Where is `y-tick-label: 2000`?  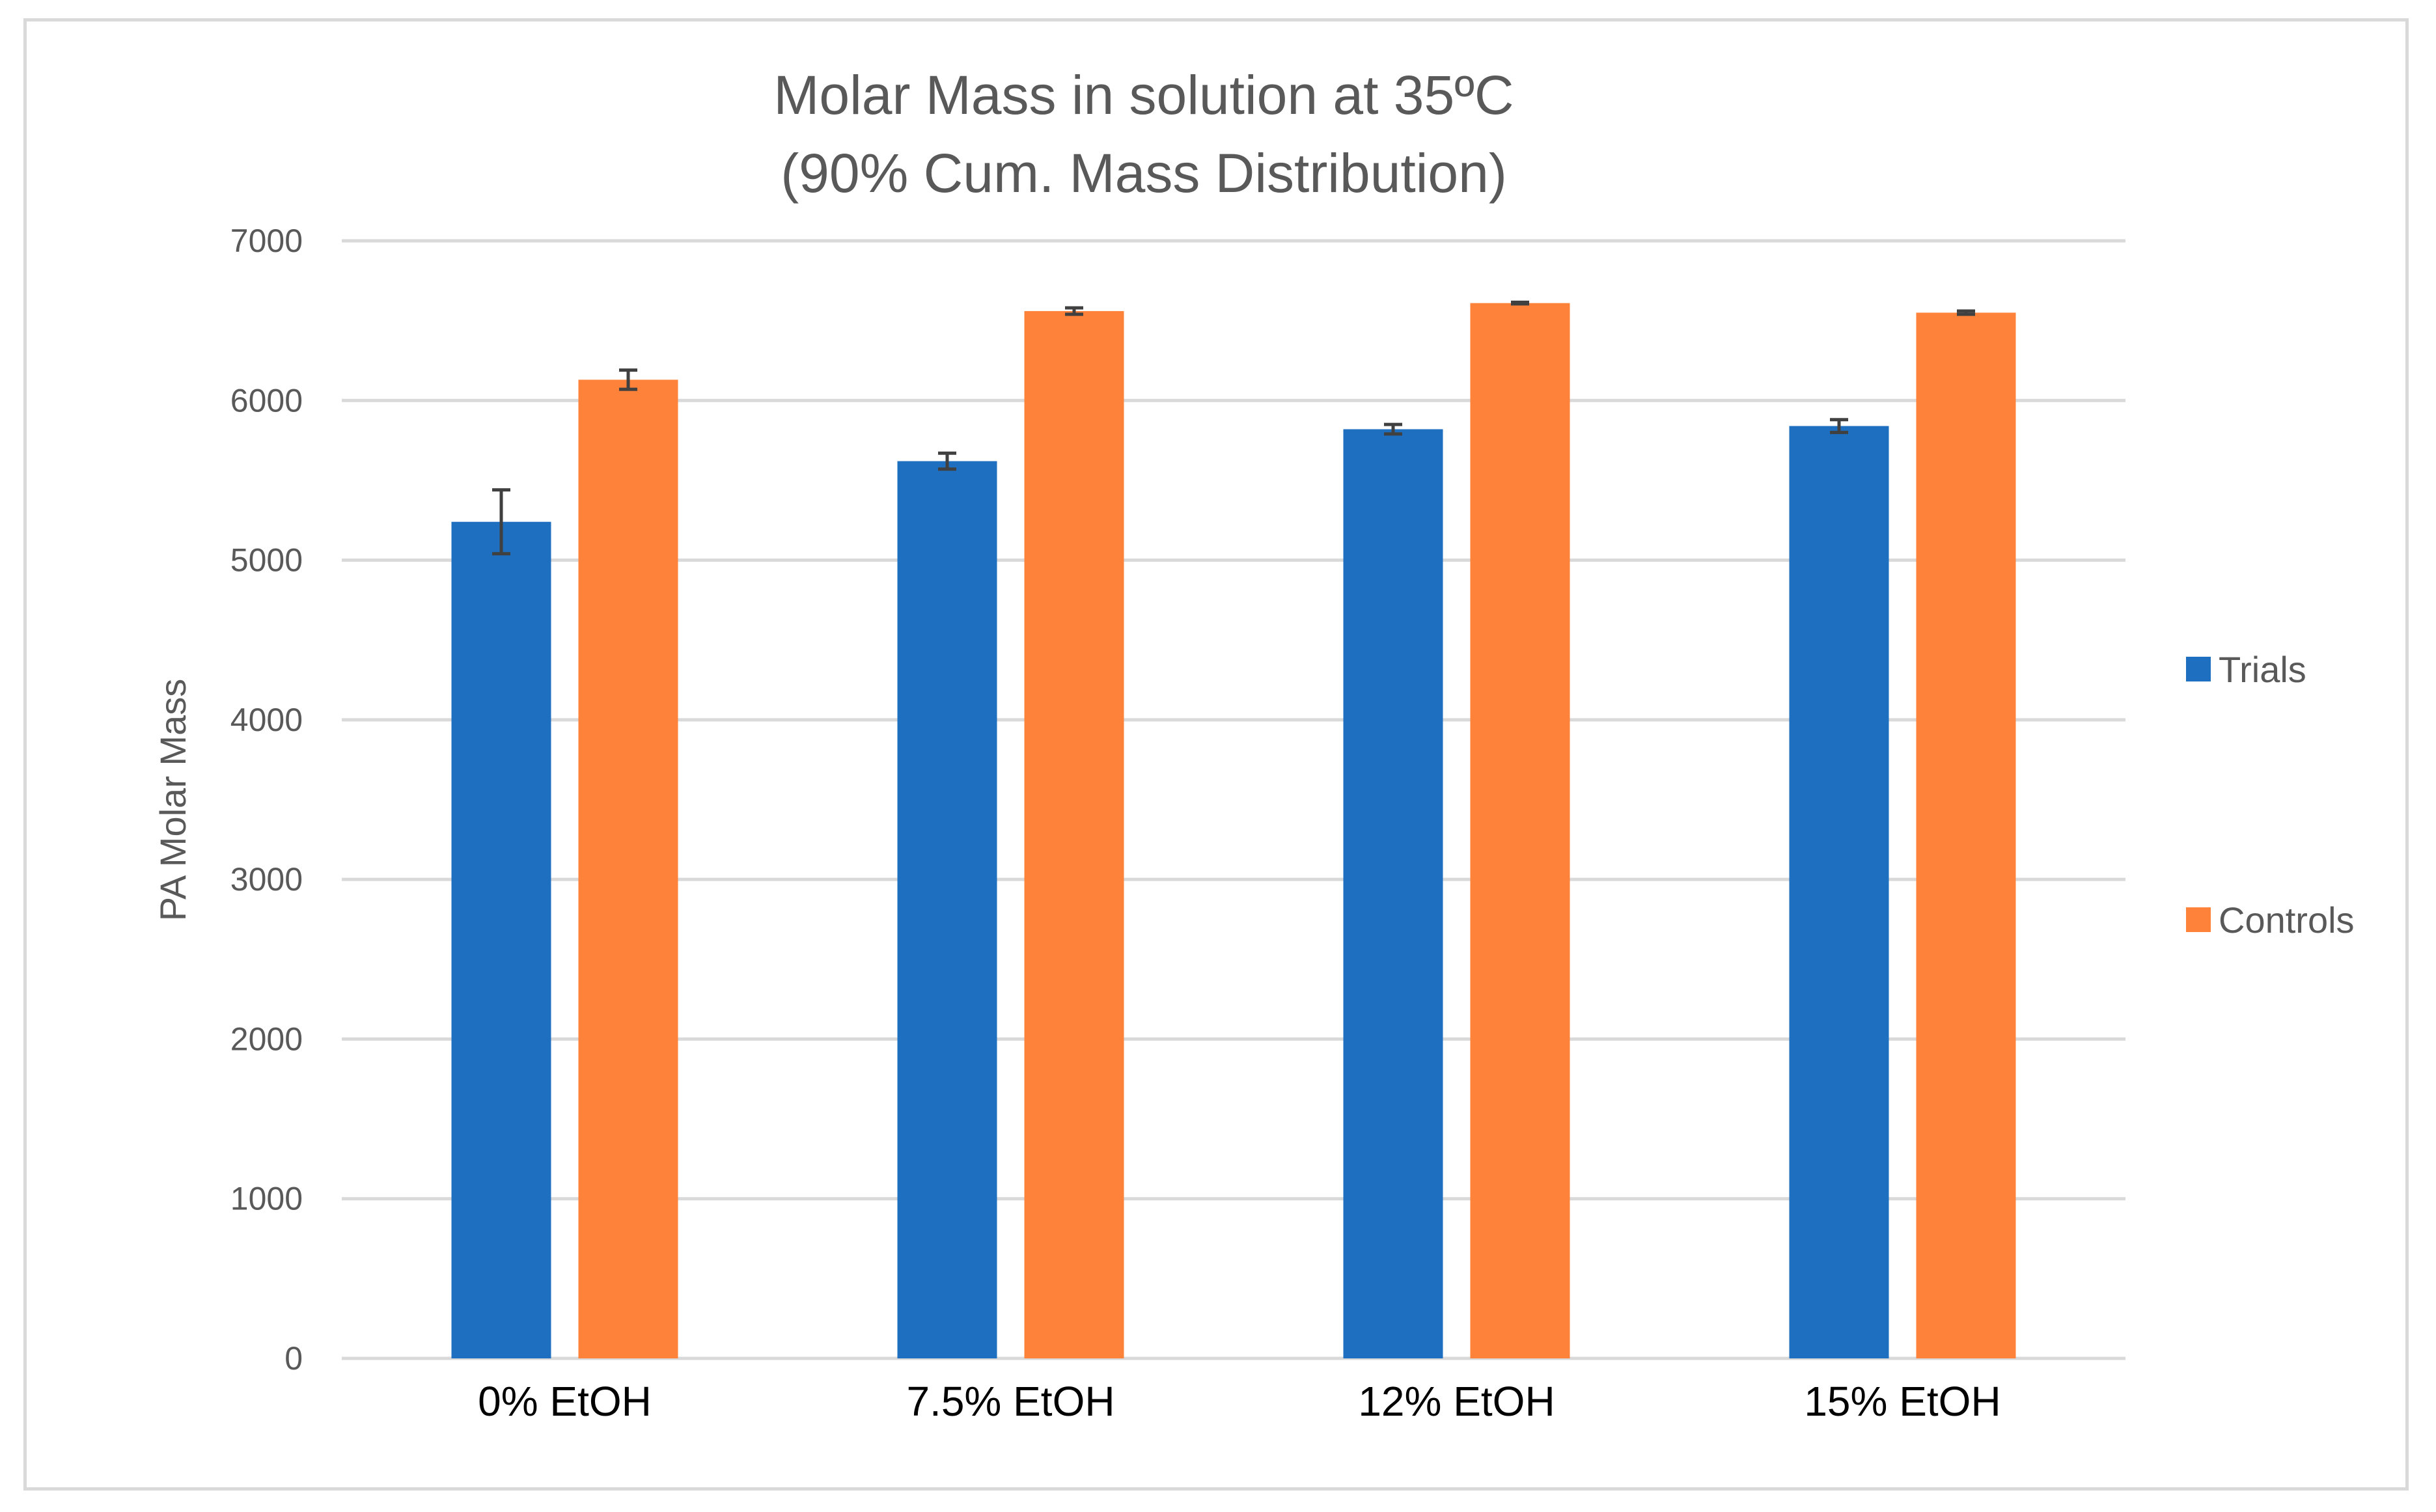 y-tick-label: 2000 is located at coordinates (266, 1039).